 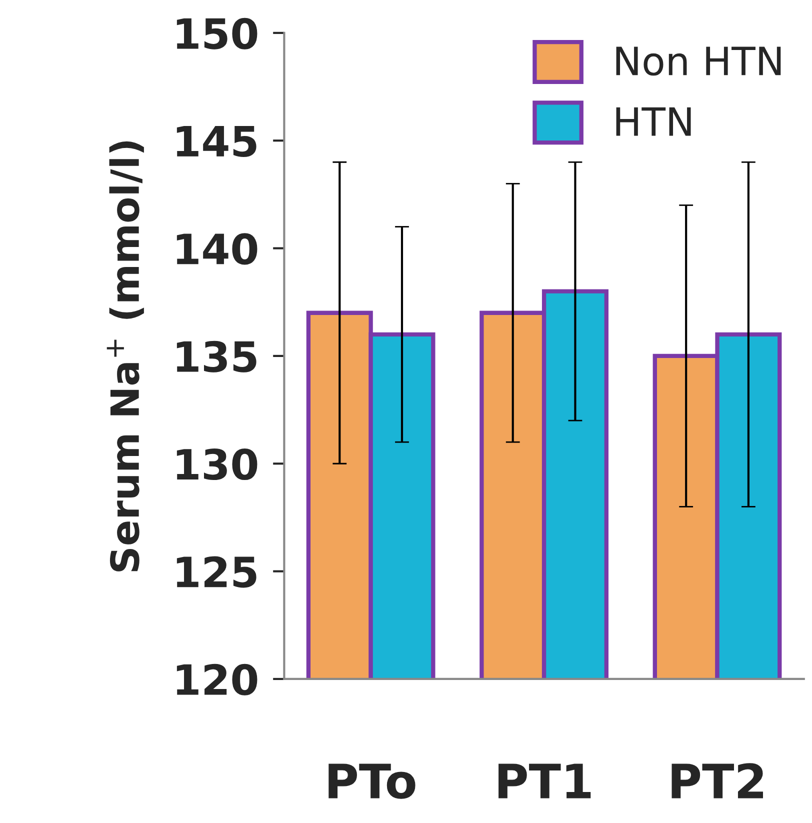 I want to click on y-tick-label: 125, so click(x=216, y=572).